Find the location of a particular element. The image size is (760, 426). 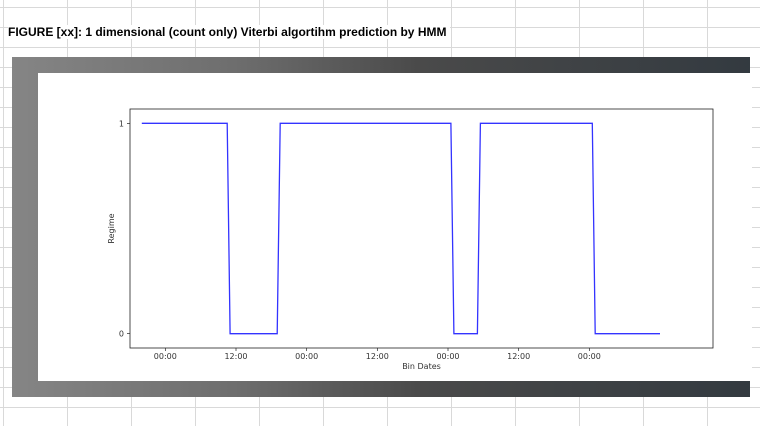

y-tick-label: 1 is located at coordinates (121, 123).